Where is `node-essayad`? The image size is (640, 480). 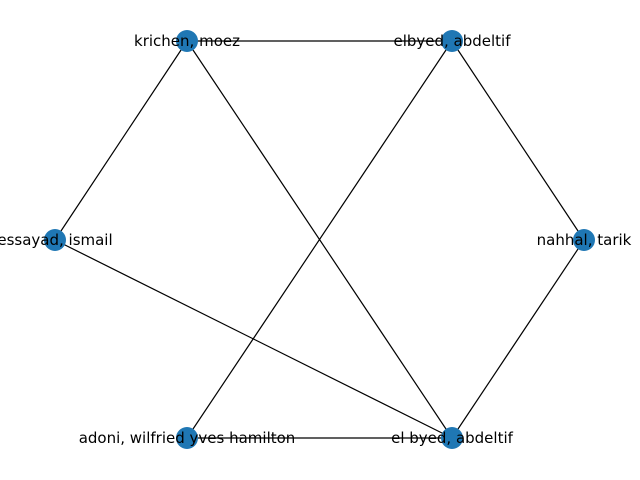 node-essayad is located at coordinates (55, 240).